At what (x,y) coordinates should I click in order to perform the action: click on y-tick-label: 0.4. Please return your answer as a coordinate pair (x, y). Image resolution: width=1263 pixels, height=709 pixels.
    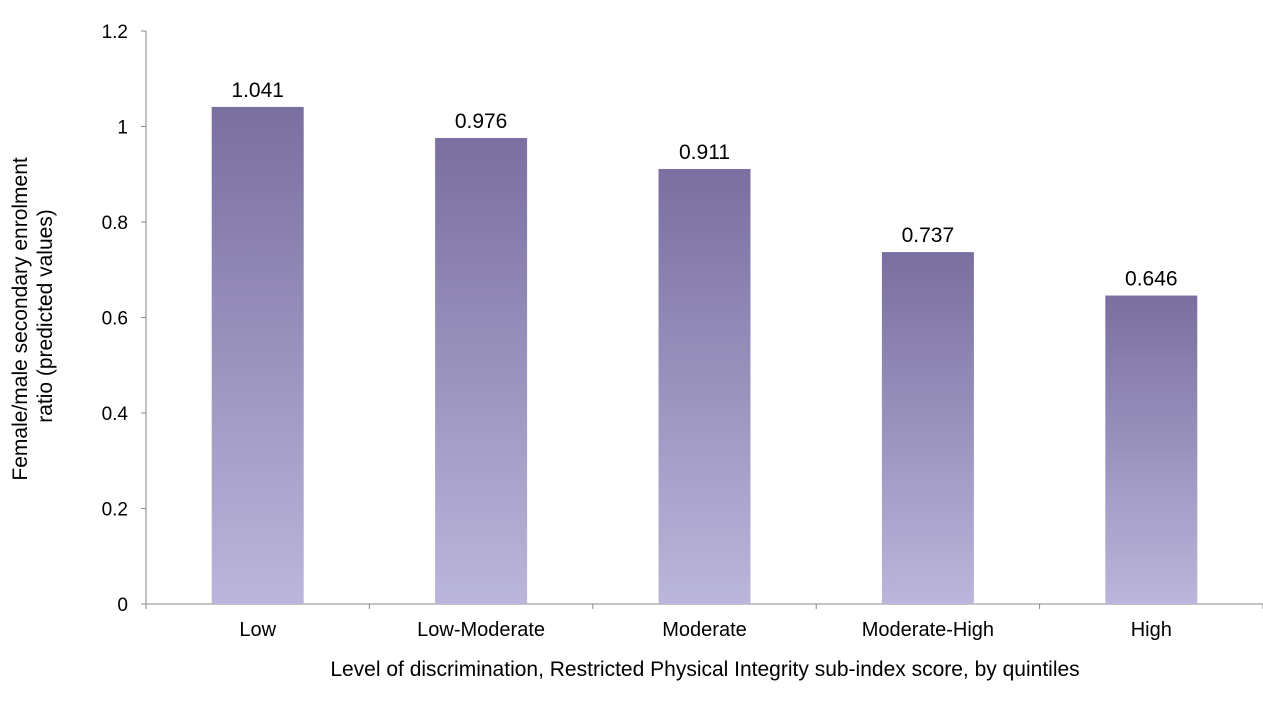
    Looking at the image, I should click on (115, 414).